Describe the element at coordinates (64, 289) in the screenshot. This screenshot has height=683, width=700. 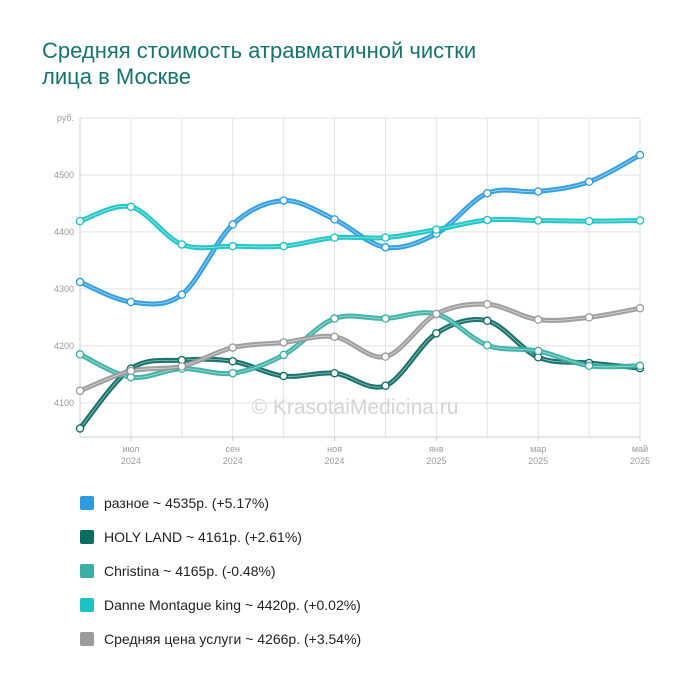
I see `y-tick-label: 4300` at that location.